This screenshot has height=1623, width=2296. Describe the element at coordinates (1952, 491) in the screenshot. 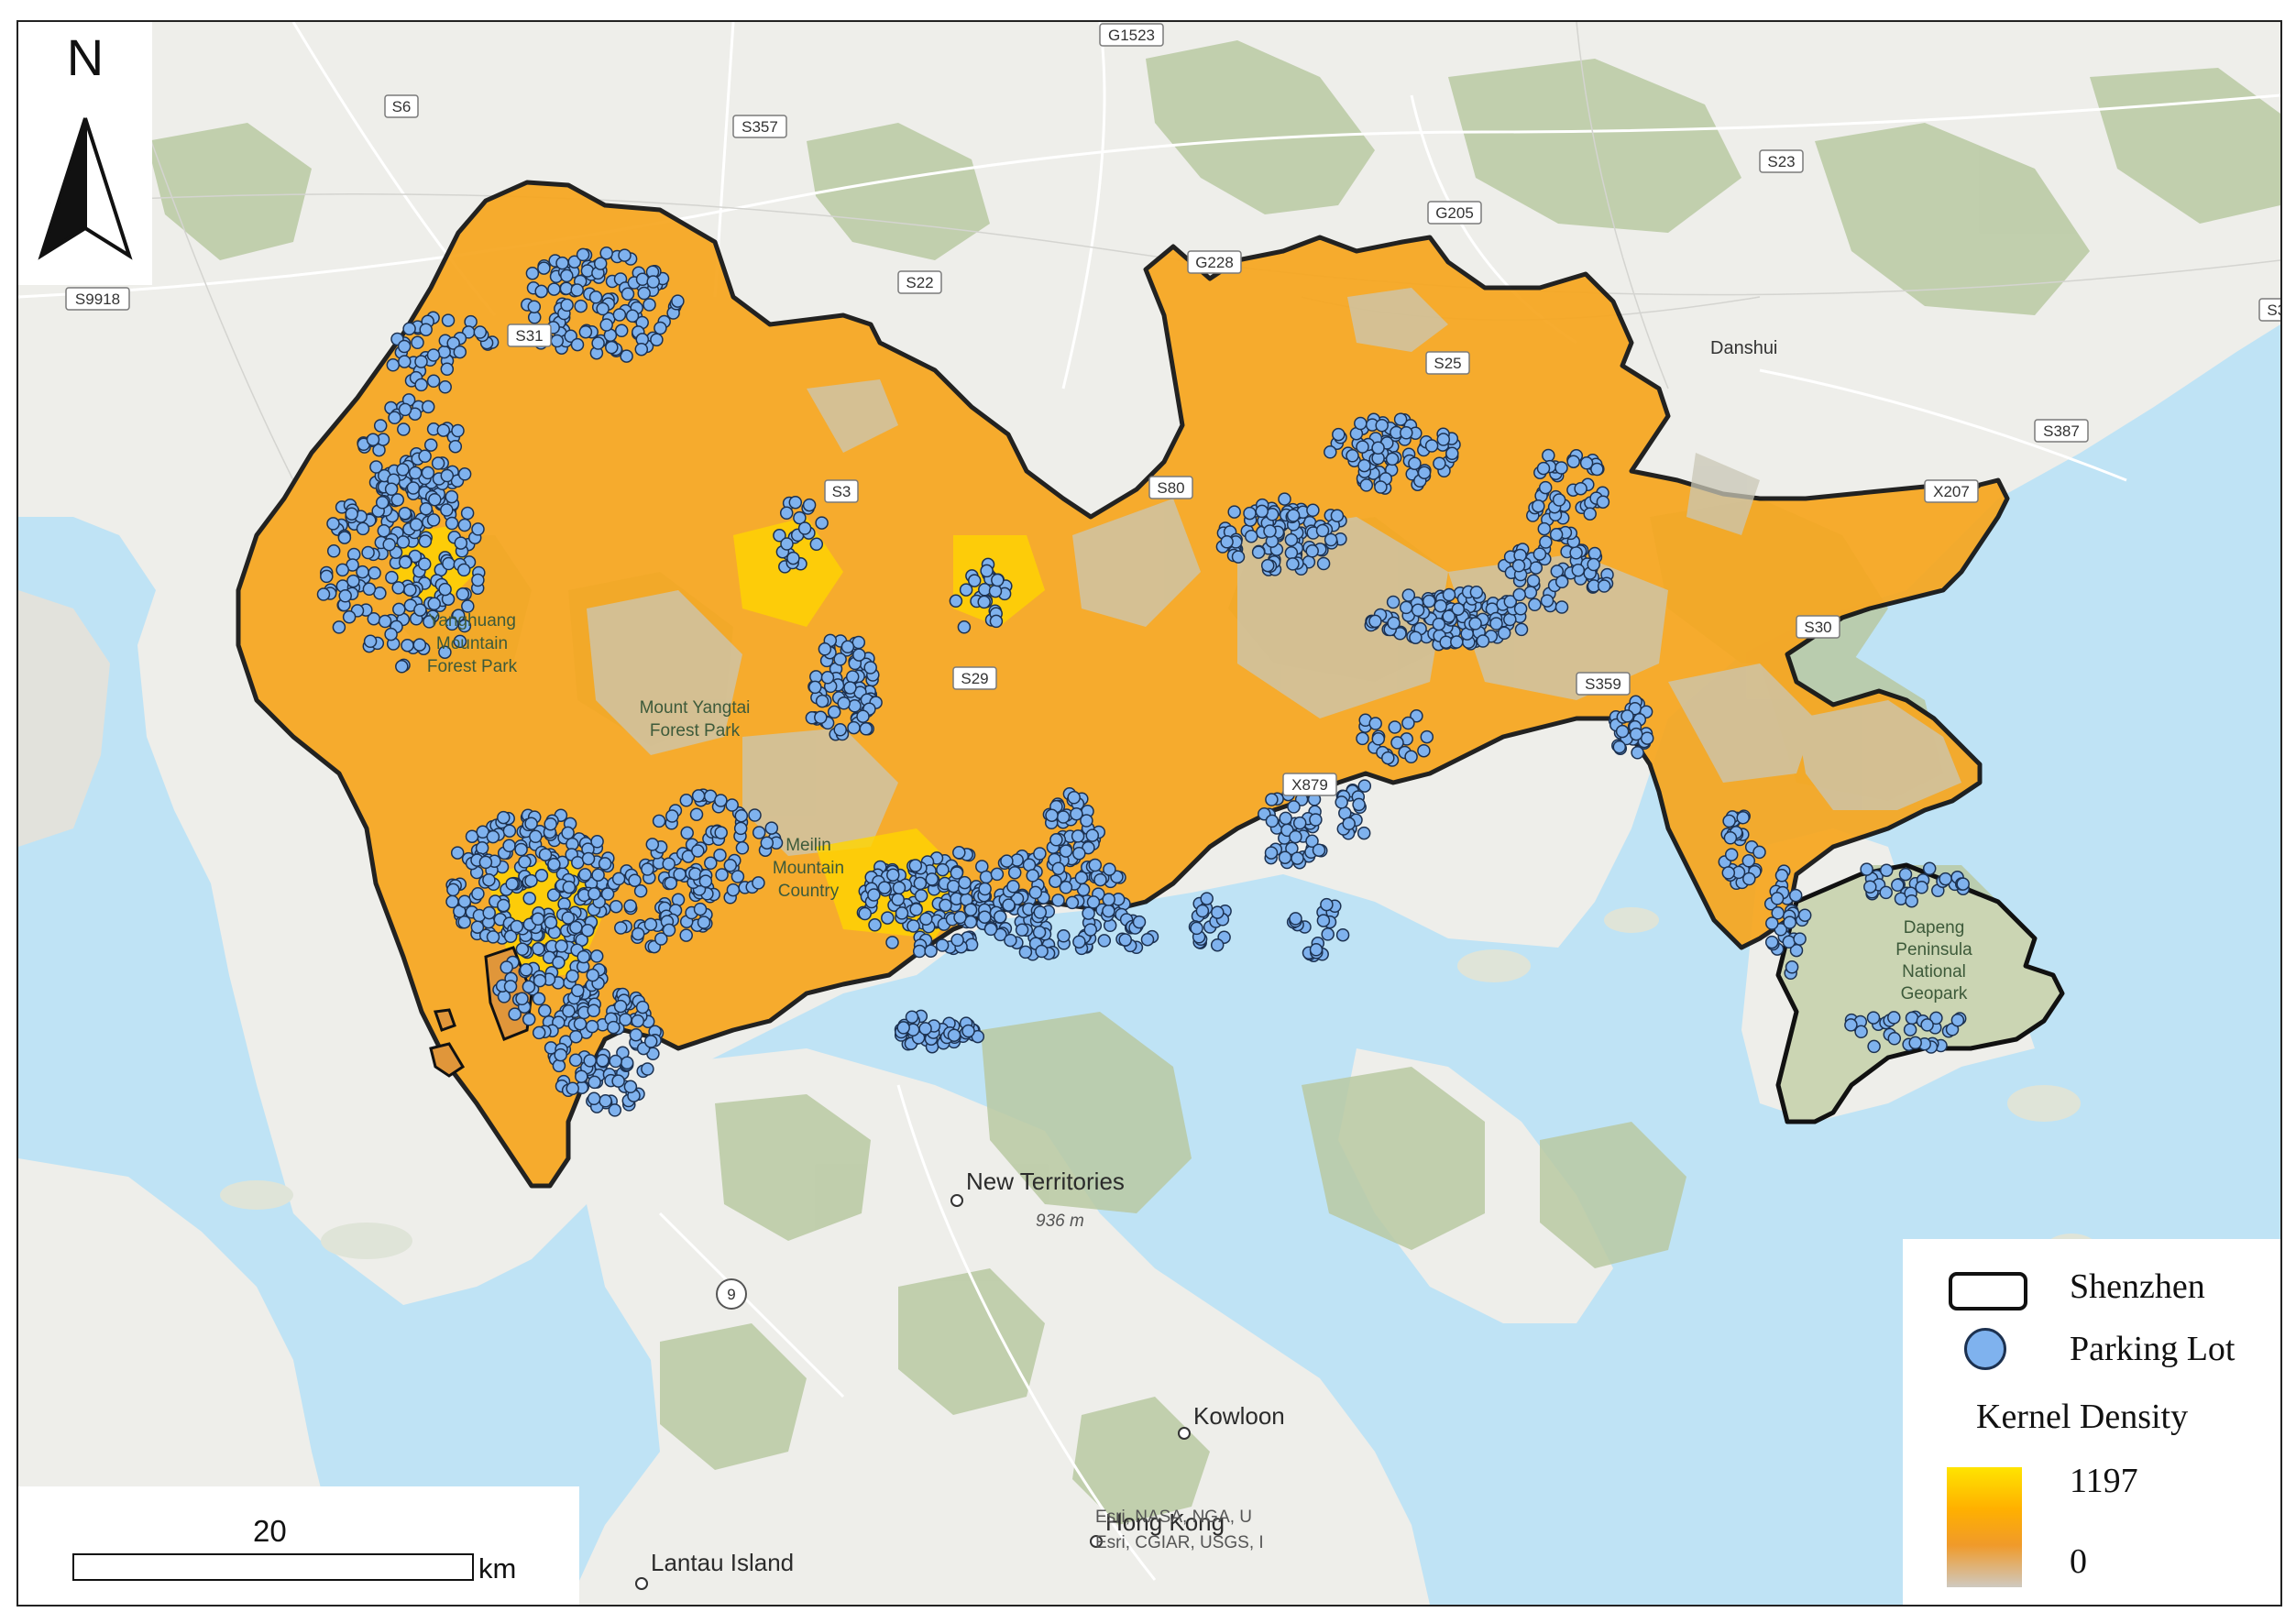

I see `svg-text: X207` at that location.